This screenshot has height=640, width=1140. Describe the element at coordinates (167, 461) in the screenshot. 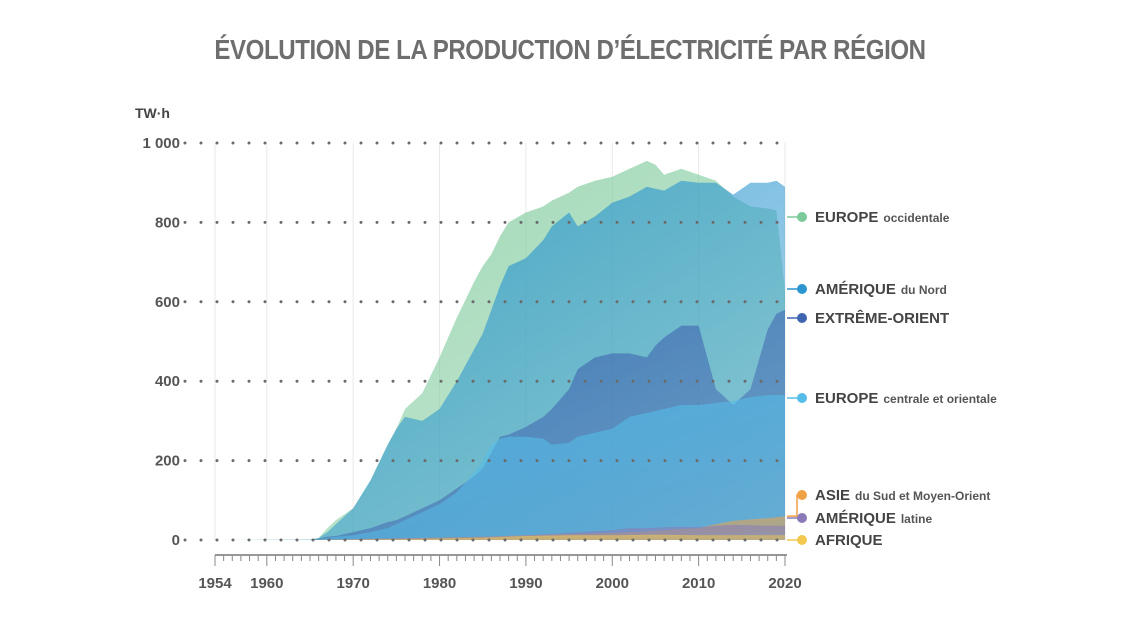

I see `y-tick-label: 200` at that location.